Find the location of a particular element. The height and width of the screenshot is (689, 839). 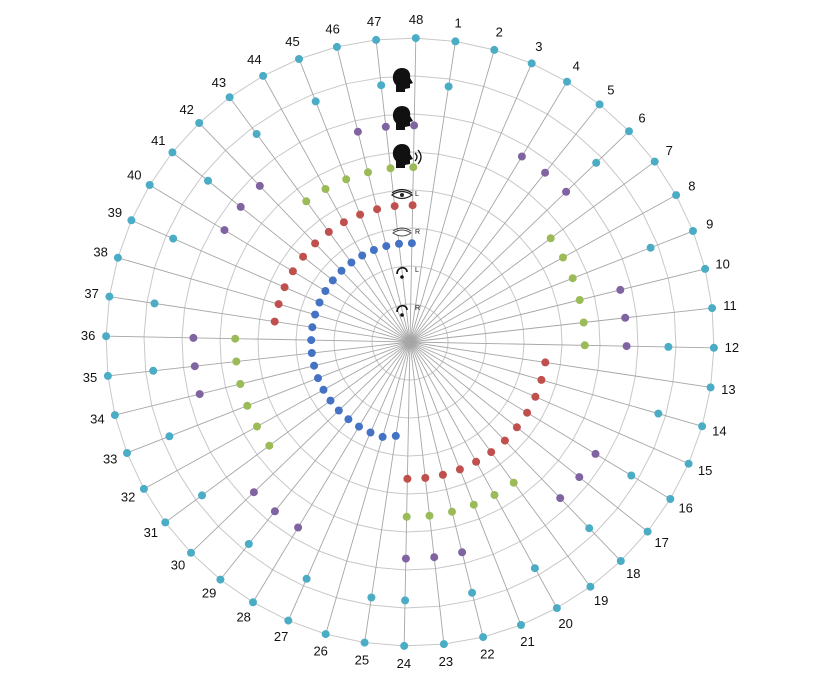

spoke-label: 42 is located at coordinates (186, 109).